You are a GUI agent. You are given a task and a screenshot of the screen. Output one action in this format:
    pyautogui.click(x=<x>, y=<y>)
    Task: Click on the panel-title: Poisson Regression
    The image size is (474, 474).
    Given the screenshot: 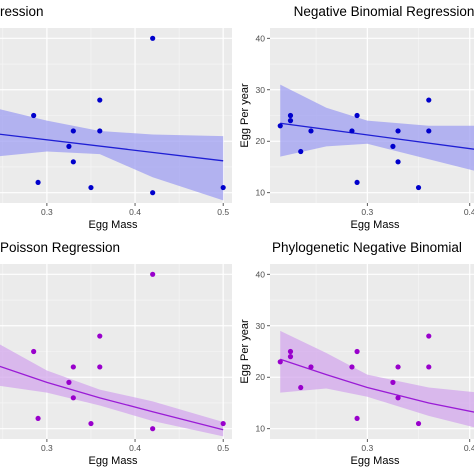 What is the action you would take?
    pyautogui.click(x=60, y=247)
    